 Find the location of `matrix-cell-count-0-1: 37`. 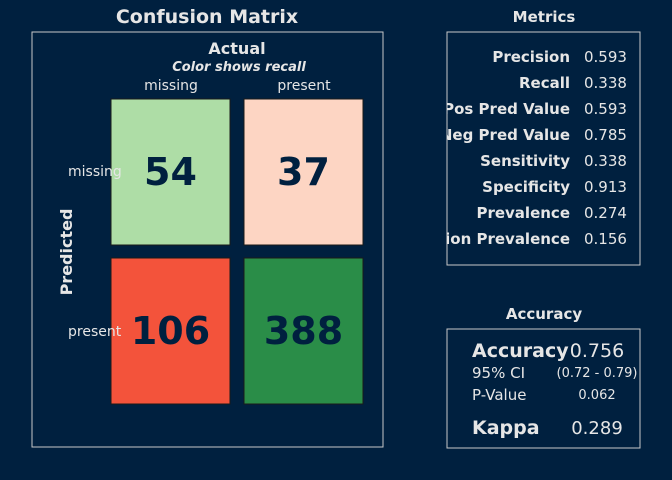

matrix-cell-count-0-1: 37 is located at coordinates (303, 172).